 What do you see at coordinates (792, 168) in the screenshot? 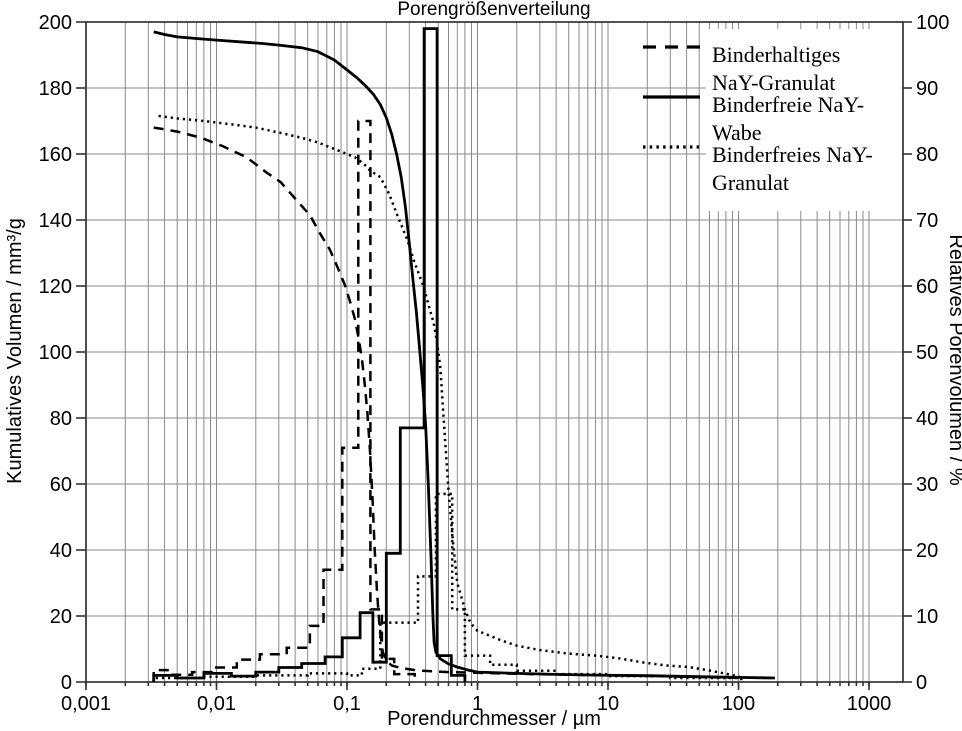
I see `legend-label-binderfreies-nay-granulat: Binderfreies NaY-Granulat` at bounding box center [792, 168].